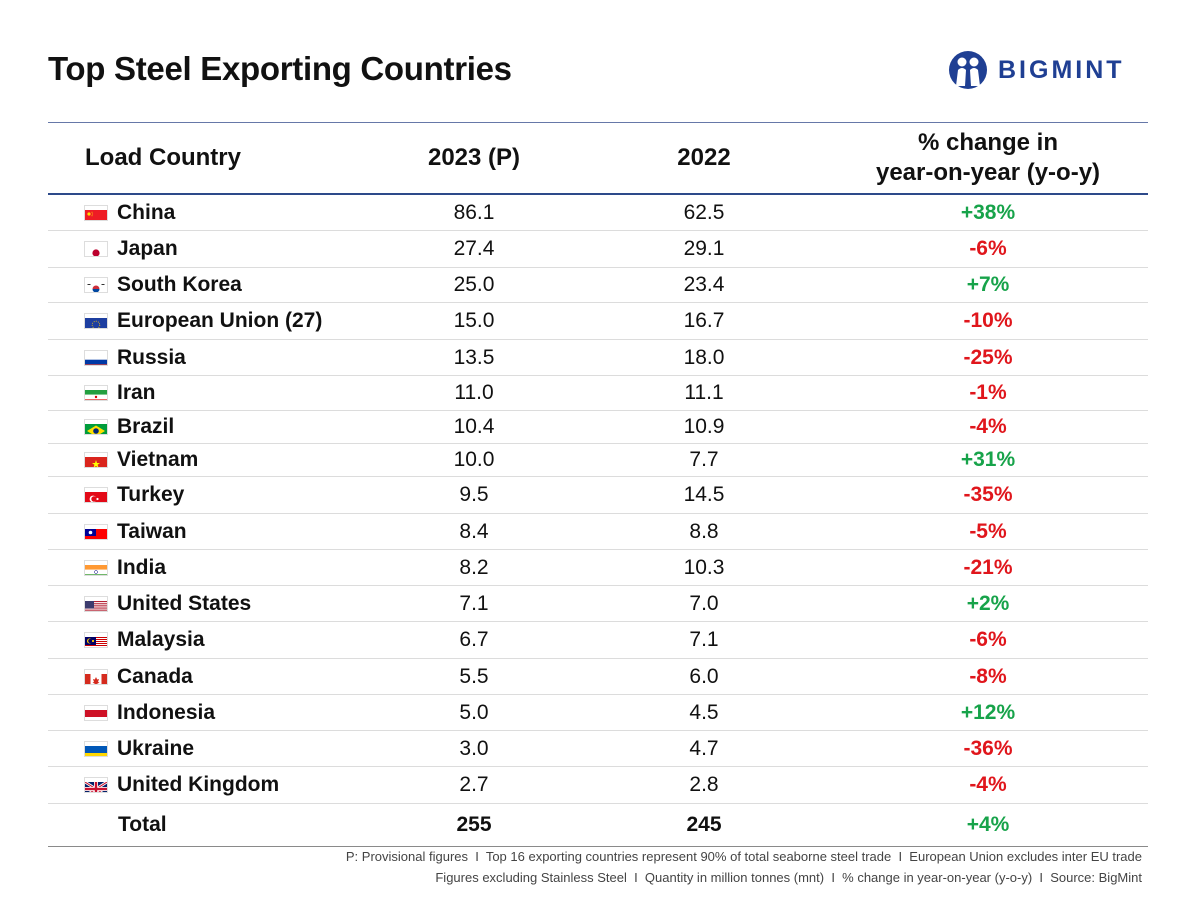  Describe the element at coordinates (152, 531) in the screenshot. I see `country-name: Taiwan` at that location.